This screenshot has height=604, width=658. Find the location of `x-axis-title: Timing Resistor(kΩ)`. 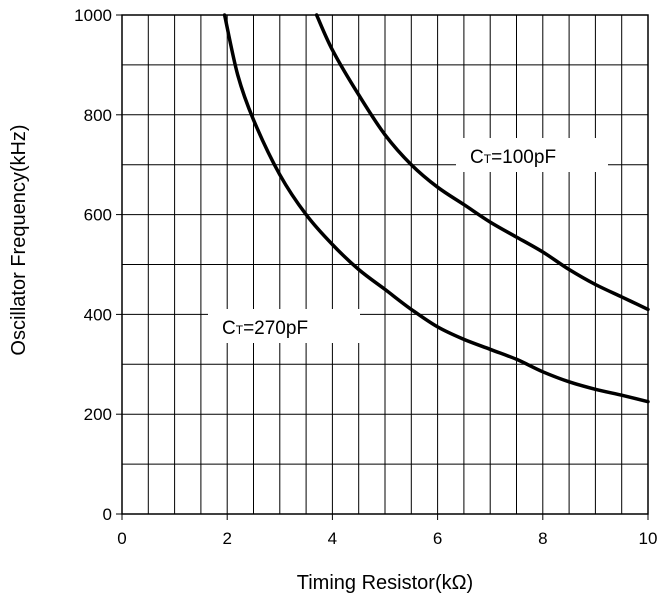

x-axis-title: Timing Resistor(kΩ) is located at coordinates (385, 583).